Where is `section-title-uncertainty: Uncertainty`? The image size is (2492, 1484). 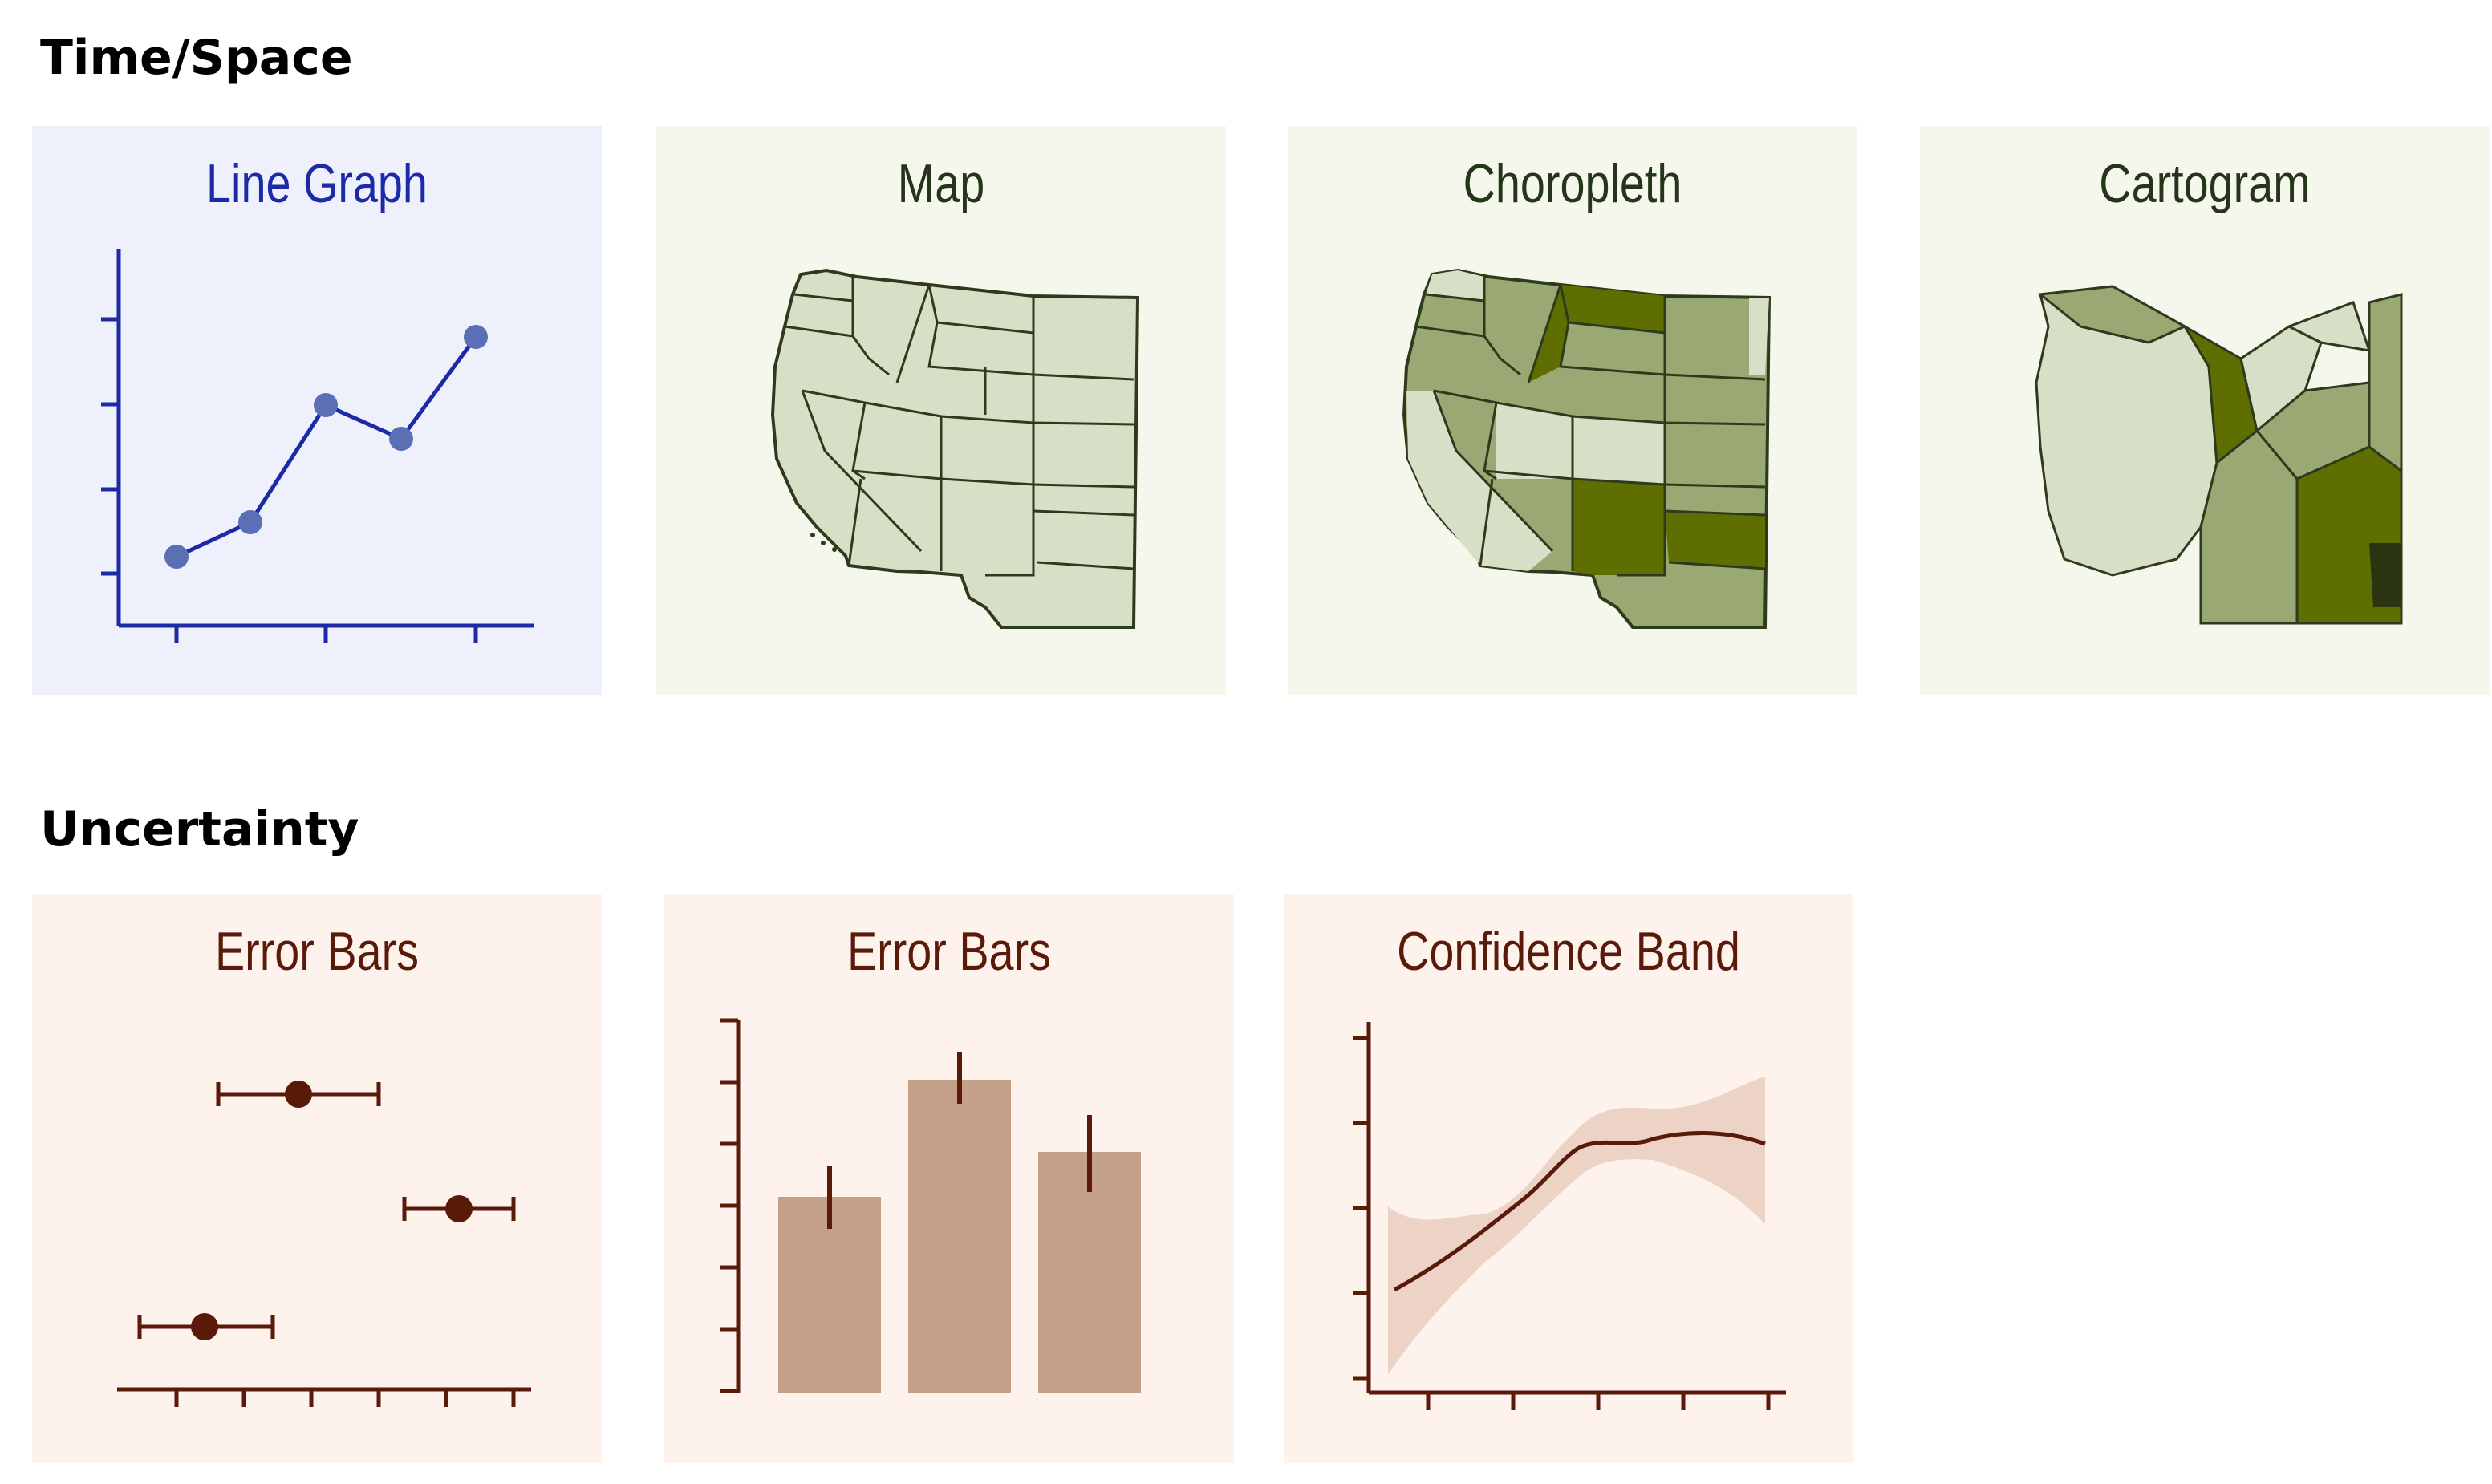
section-title-uncertainty: Uncertainty is located at coordinates (200, 830).